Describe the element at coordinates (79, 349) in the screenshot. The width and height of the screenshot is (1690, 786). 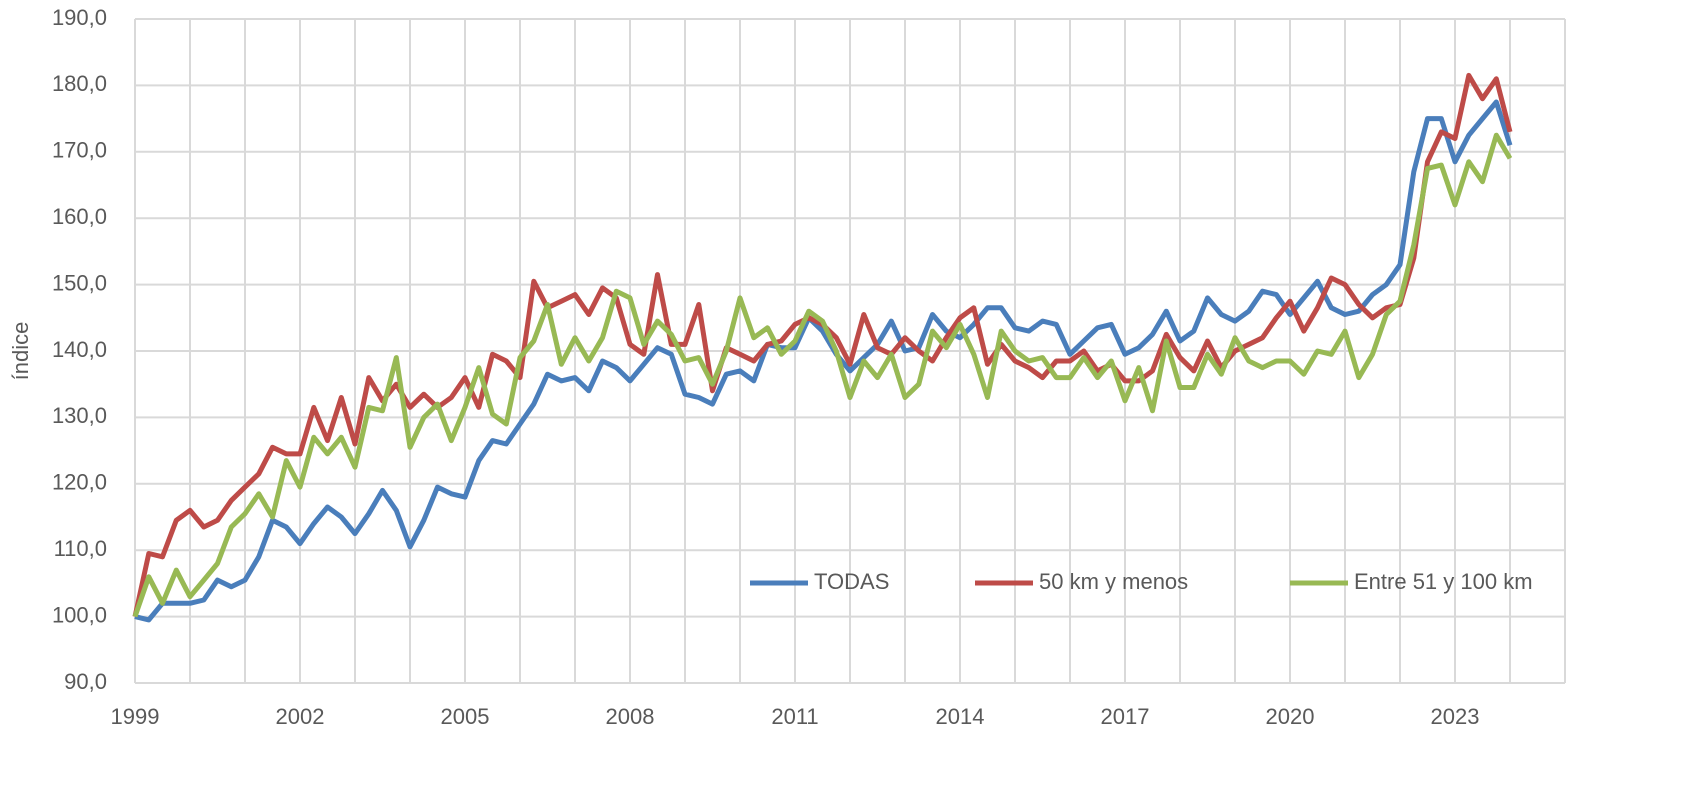
I see `y-tick-label: 140,0` at that location.